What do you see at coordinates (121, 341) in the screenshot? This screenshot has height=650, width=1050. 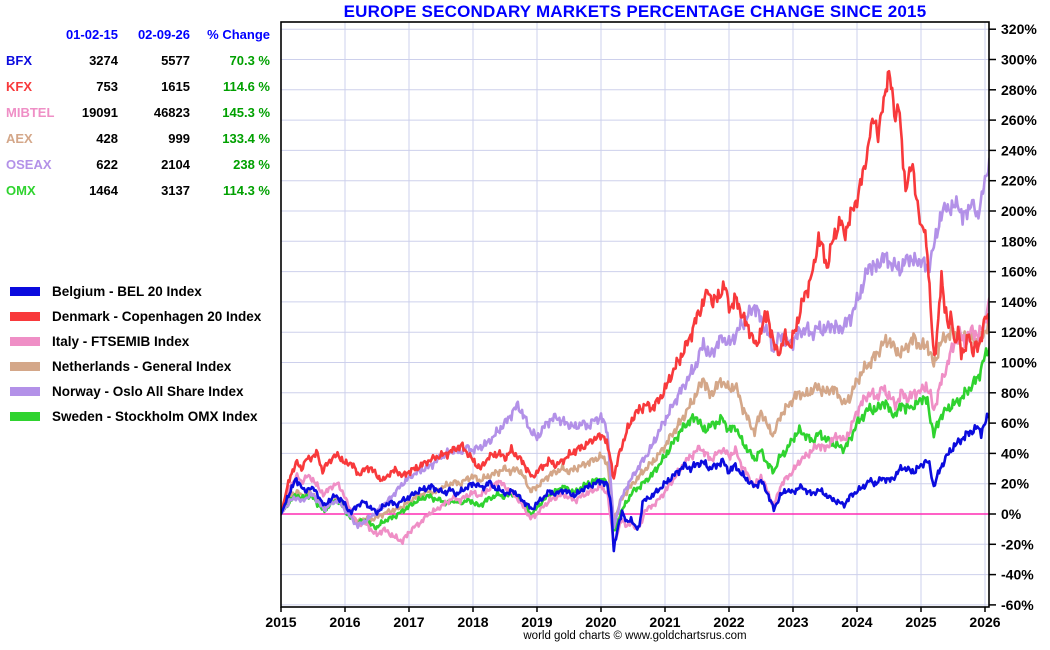 I see `legend-label: Italy - FTSEMIB Index` at bounding box center [121, 341].